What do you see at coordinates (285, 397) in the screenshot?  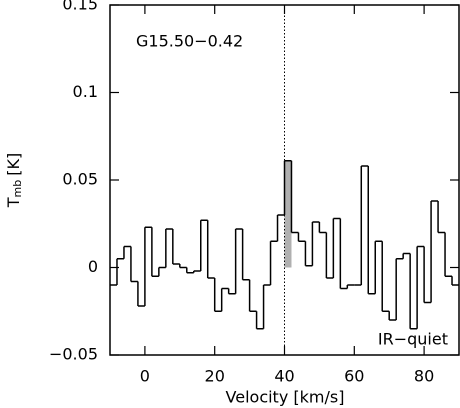 I see `x-axis-label: Velocity [km/s]` at bounding box center [285, 397].